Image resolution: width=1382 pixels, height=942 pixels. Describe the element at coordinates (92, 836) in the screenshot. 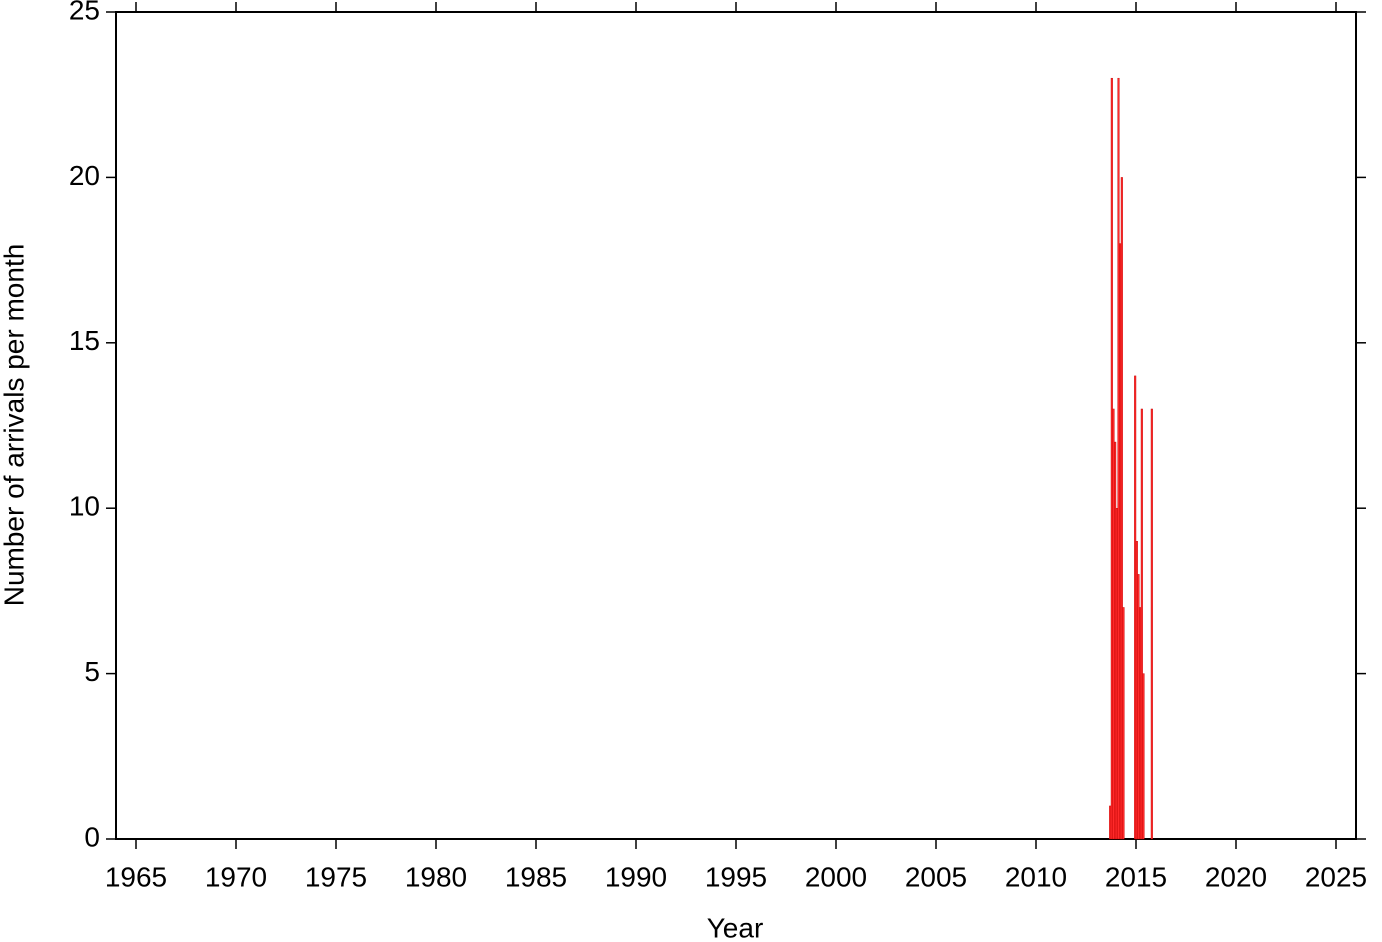

I see `y-tick-label: 0` at that location.